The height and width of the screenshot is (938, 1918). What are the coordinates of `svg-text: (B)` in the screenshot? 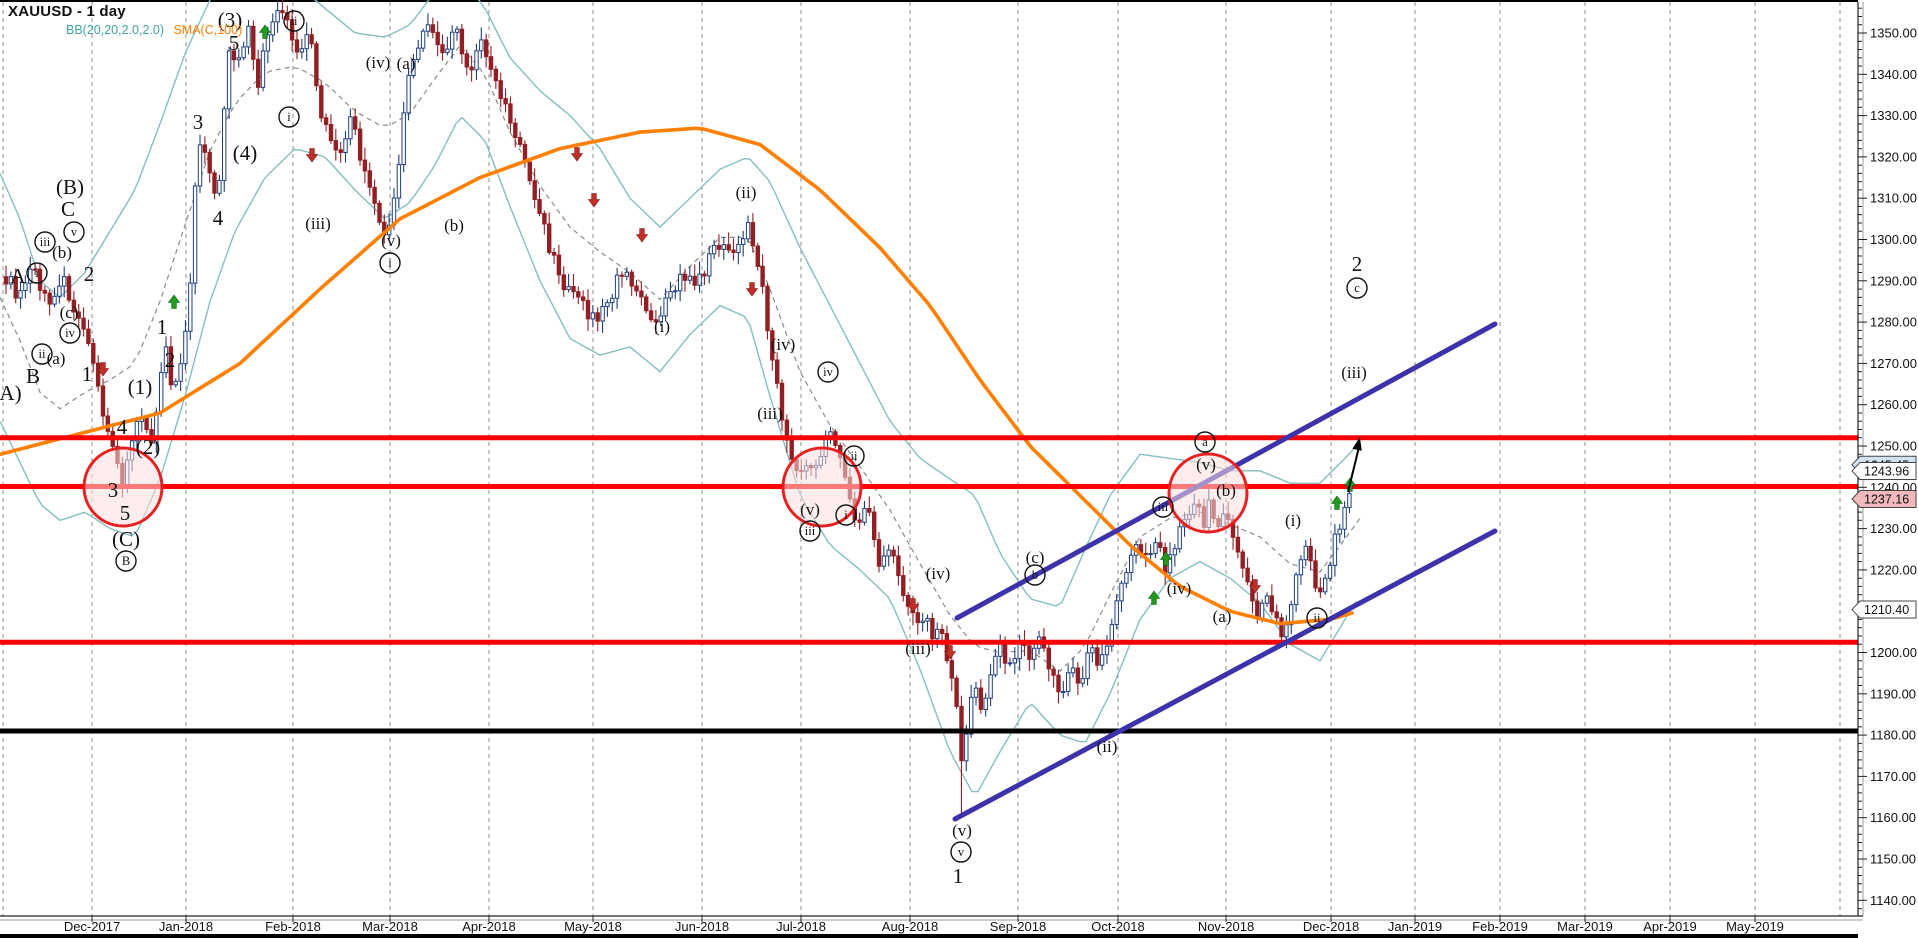 It's located at (70, 187).